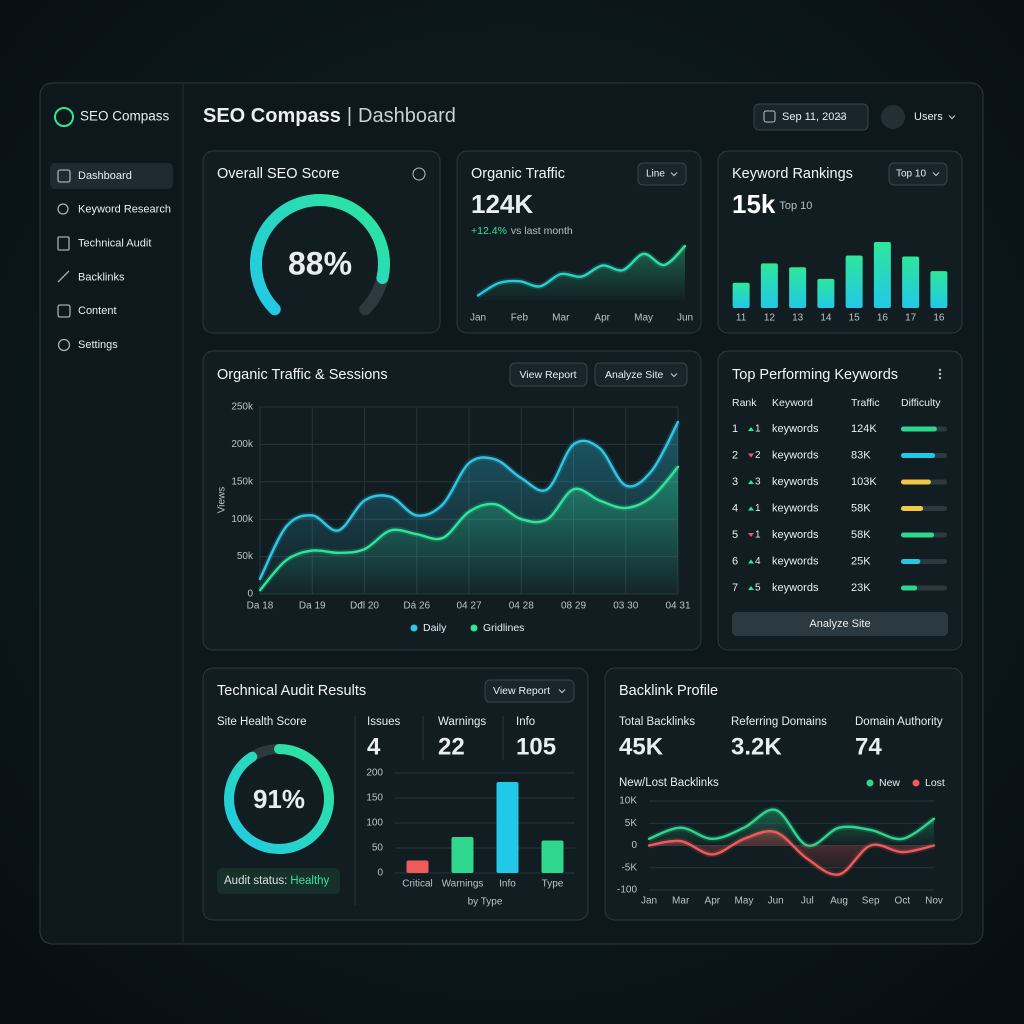 The image size is (1024, 1024). Describe the element at coordinates (839, 901) in the screenshot. I see `x-tick-label: Aug` at that location.